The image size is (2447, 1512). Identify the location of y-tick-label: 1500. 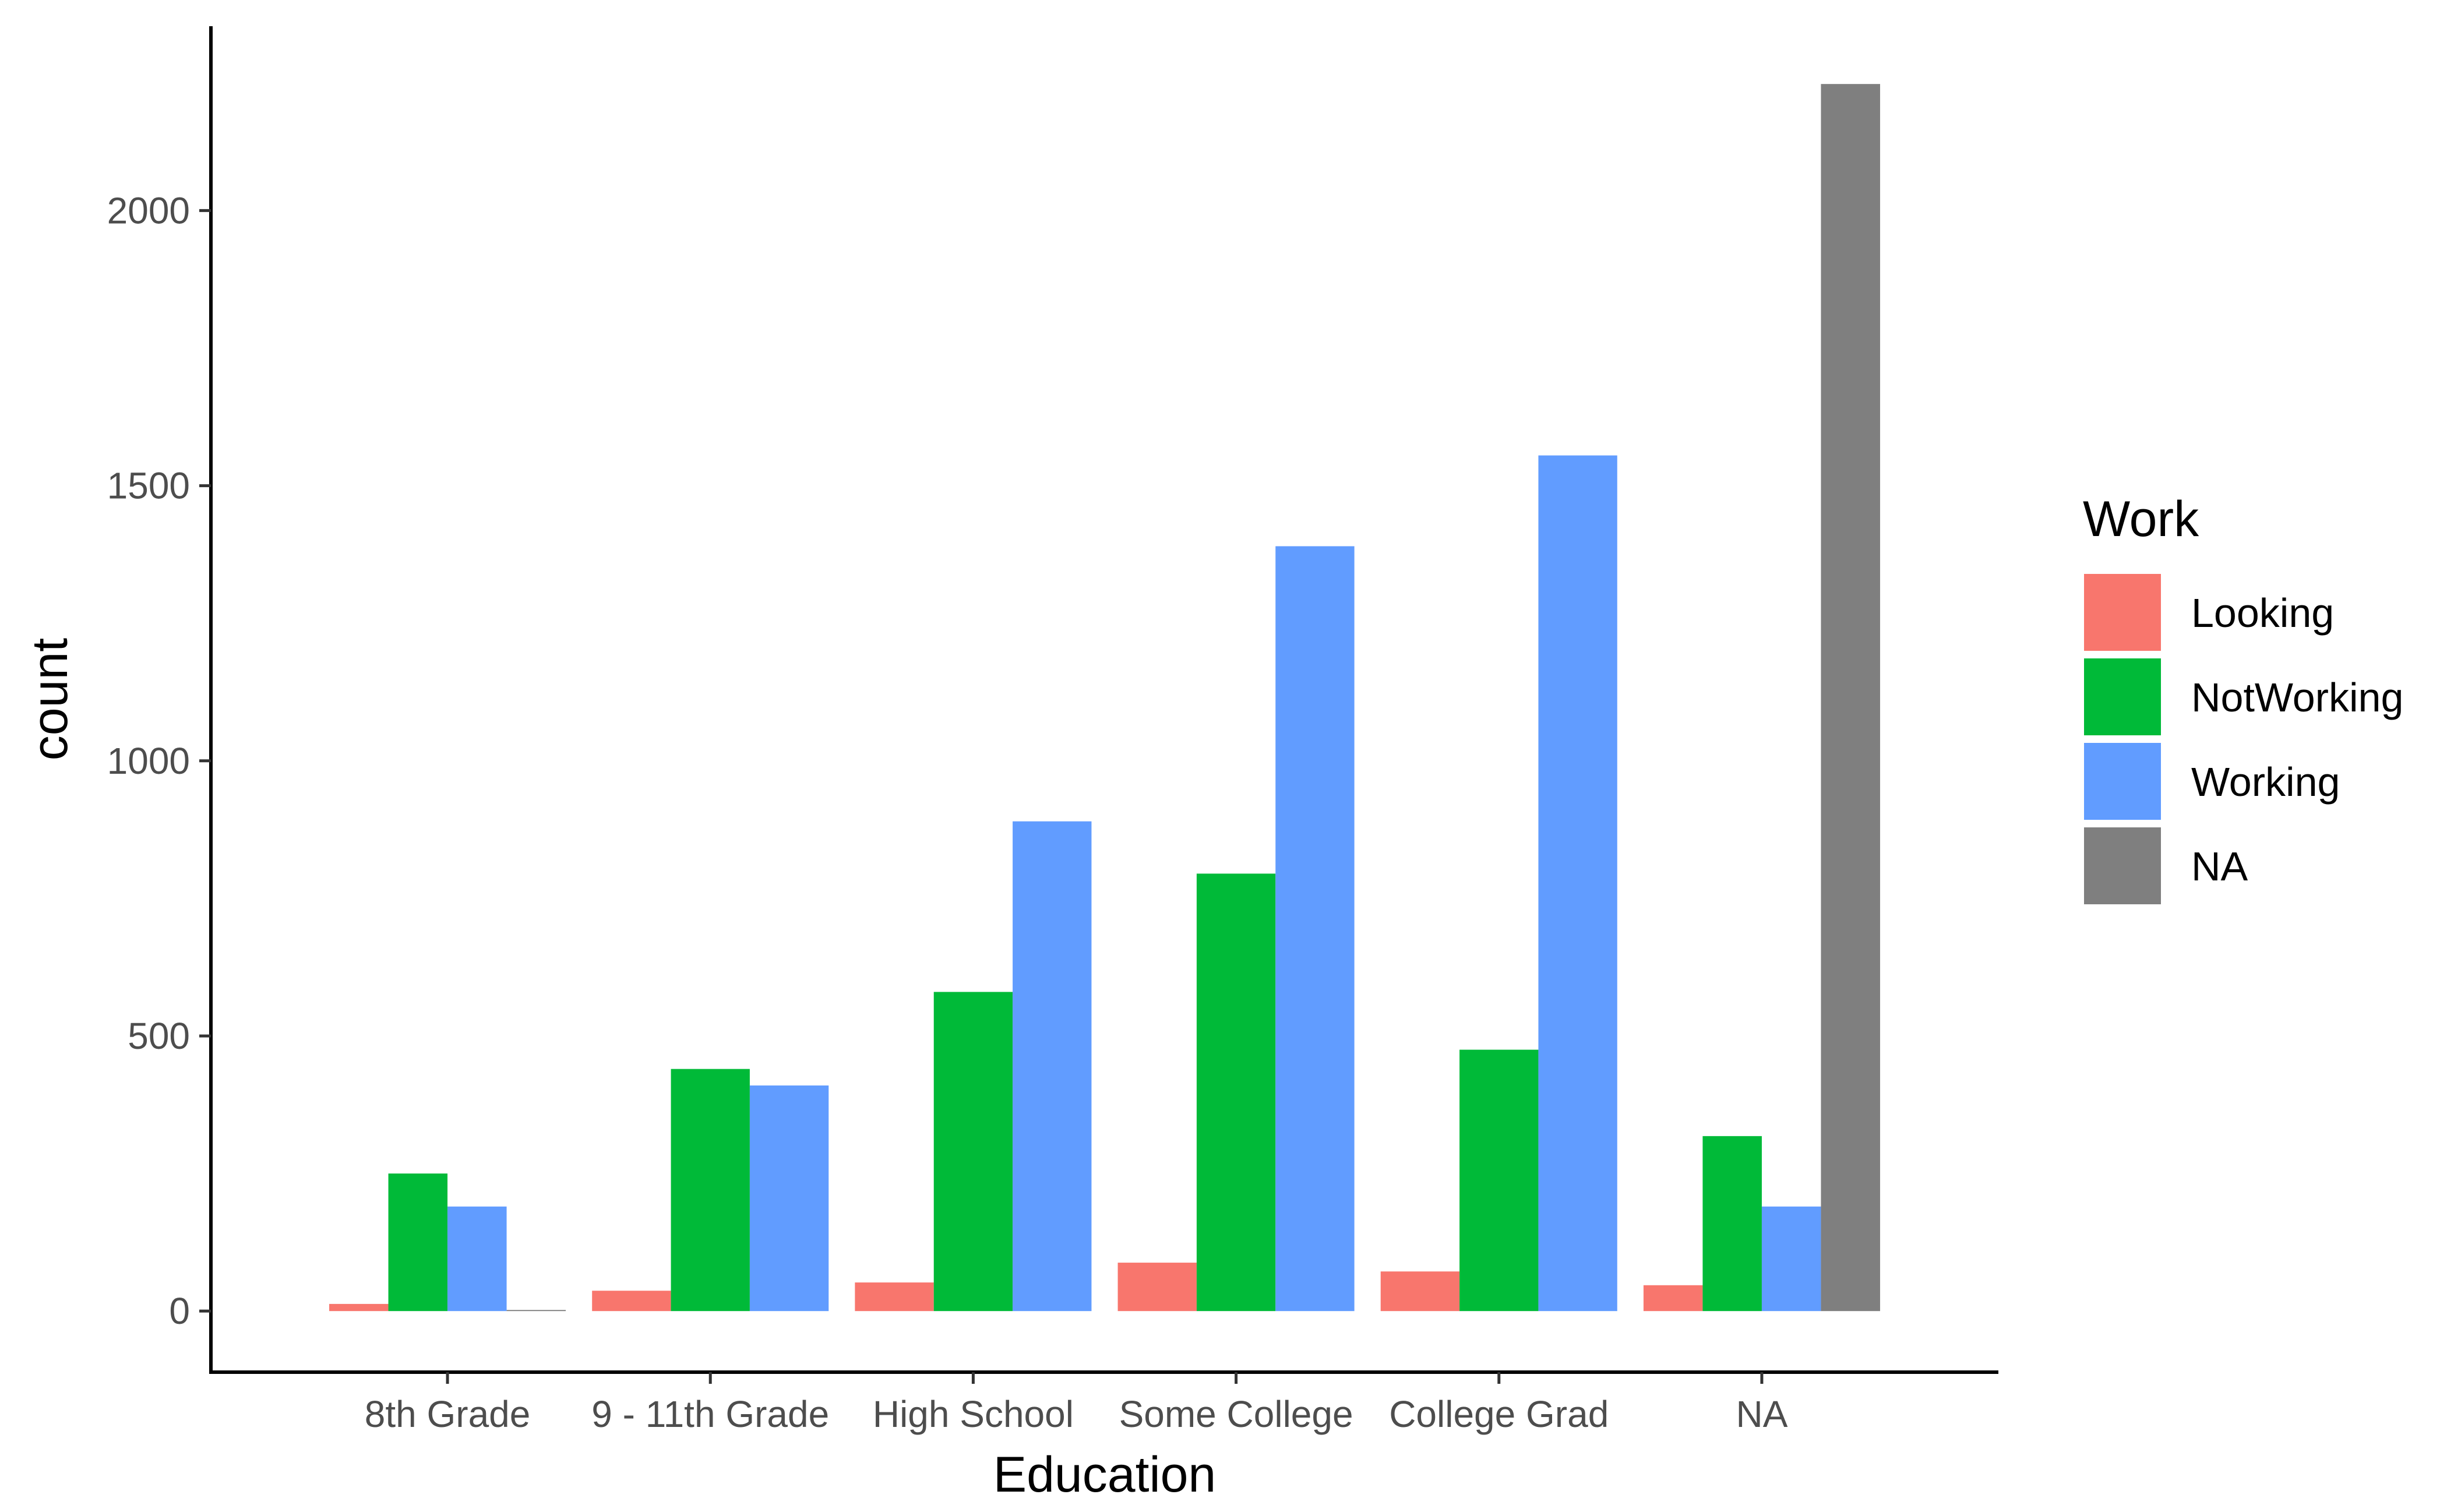
(148, 486).